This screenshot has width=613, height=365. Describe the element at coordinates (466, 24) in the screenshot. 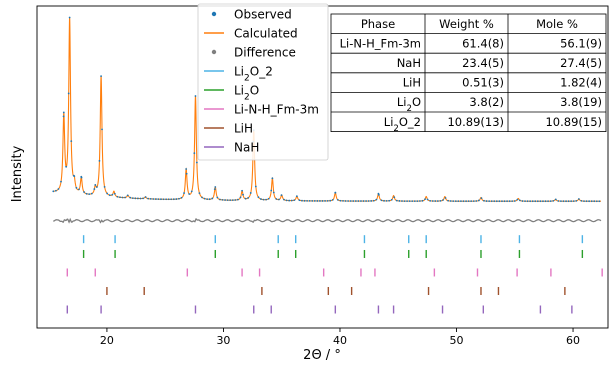

I see `table-header-cell: Weight %` at that location.